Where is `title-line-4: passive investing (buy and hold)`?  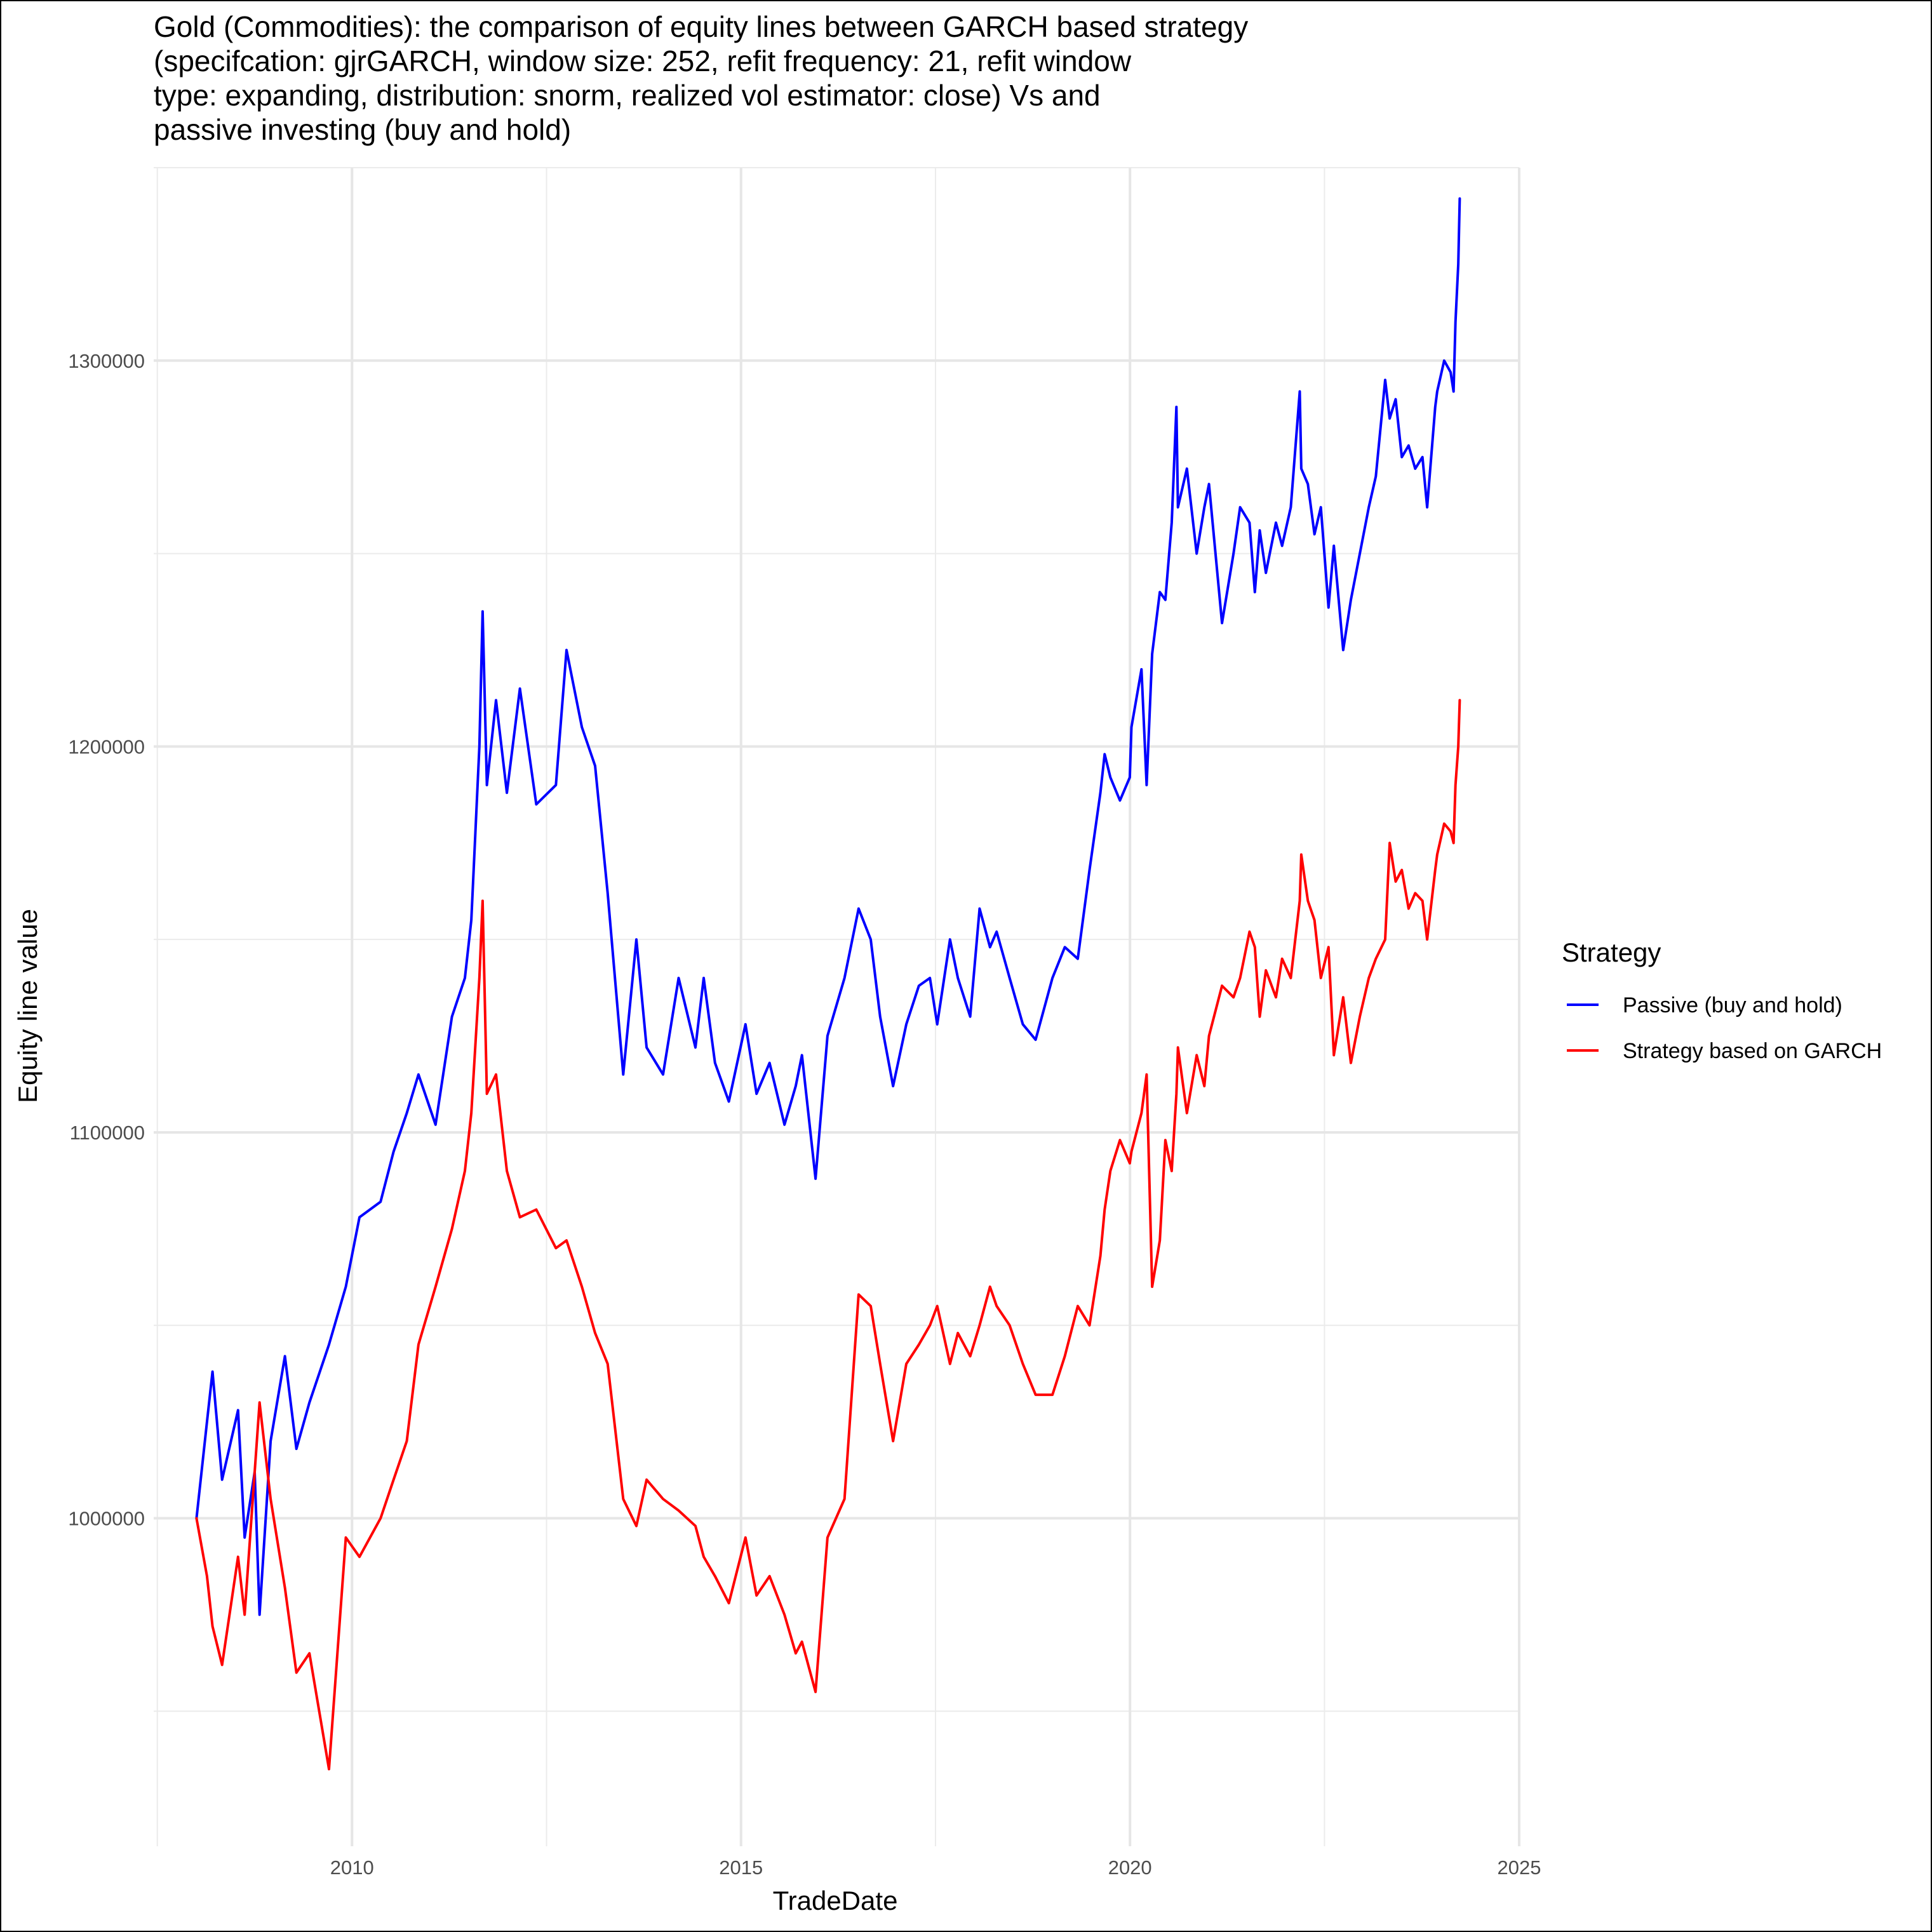
title-line-4: passive investing (buy and hold) is located at coordinates (362, 129).